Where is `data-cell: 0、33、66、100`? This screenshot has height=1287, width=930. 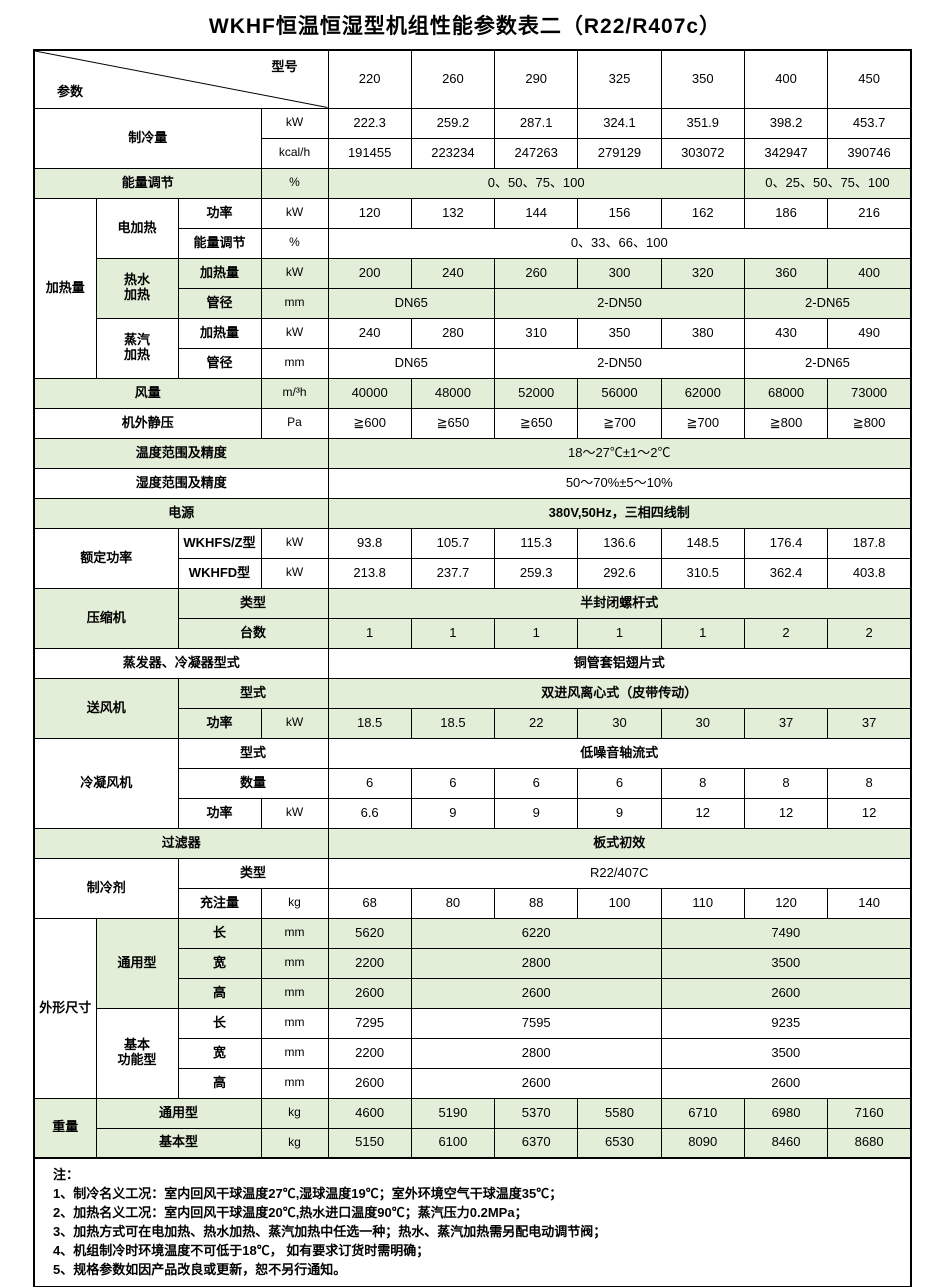
data-cell: 0、33、66、100 is located at coordinates (619, 243).